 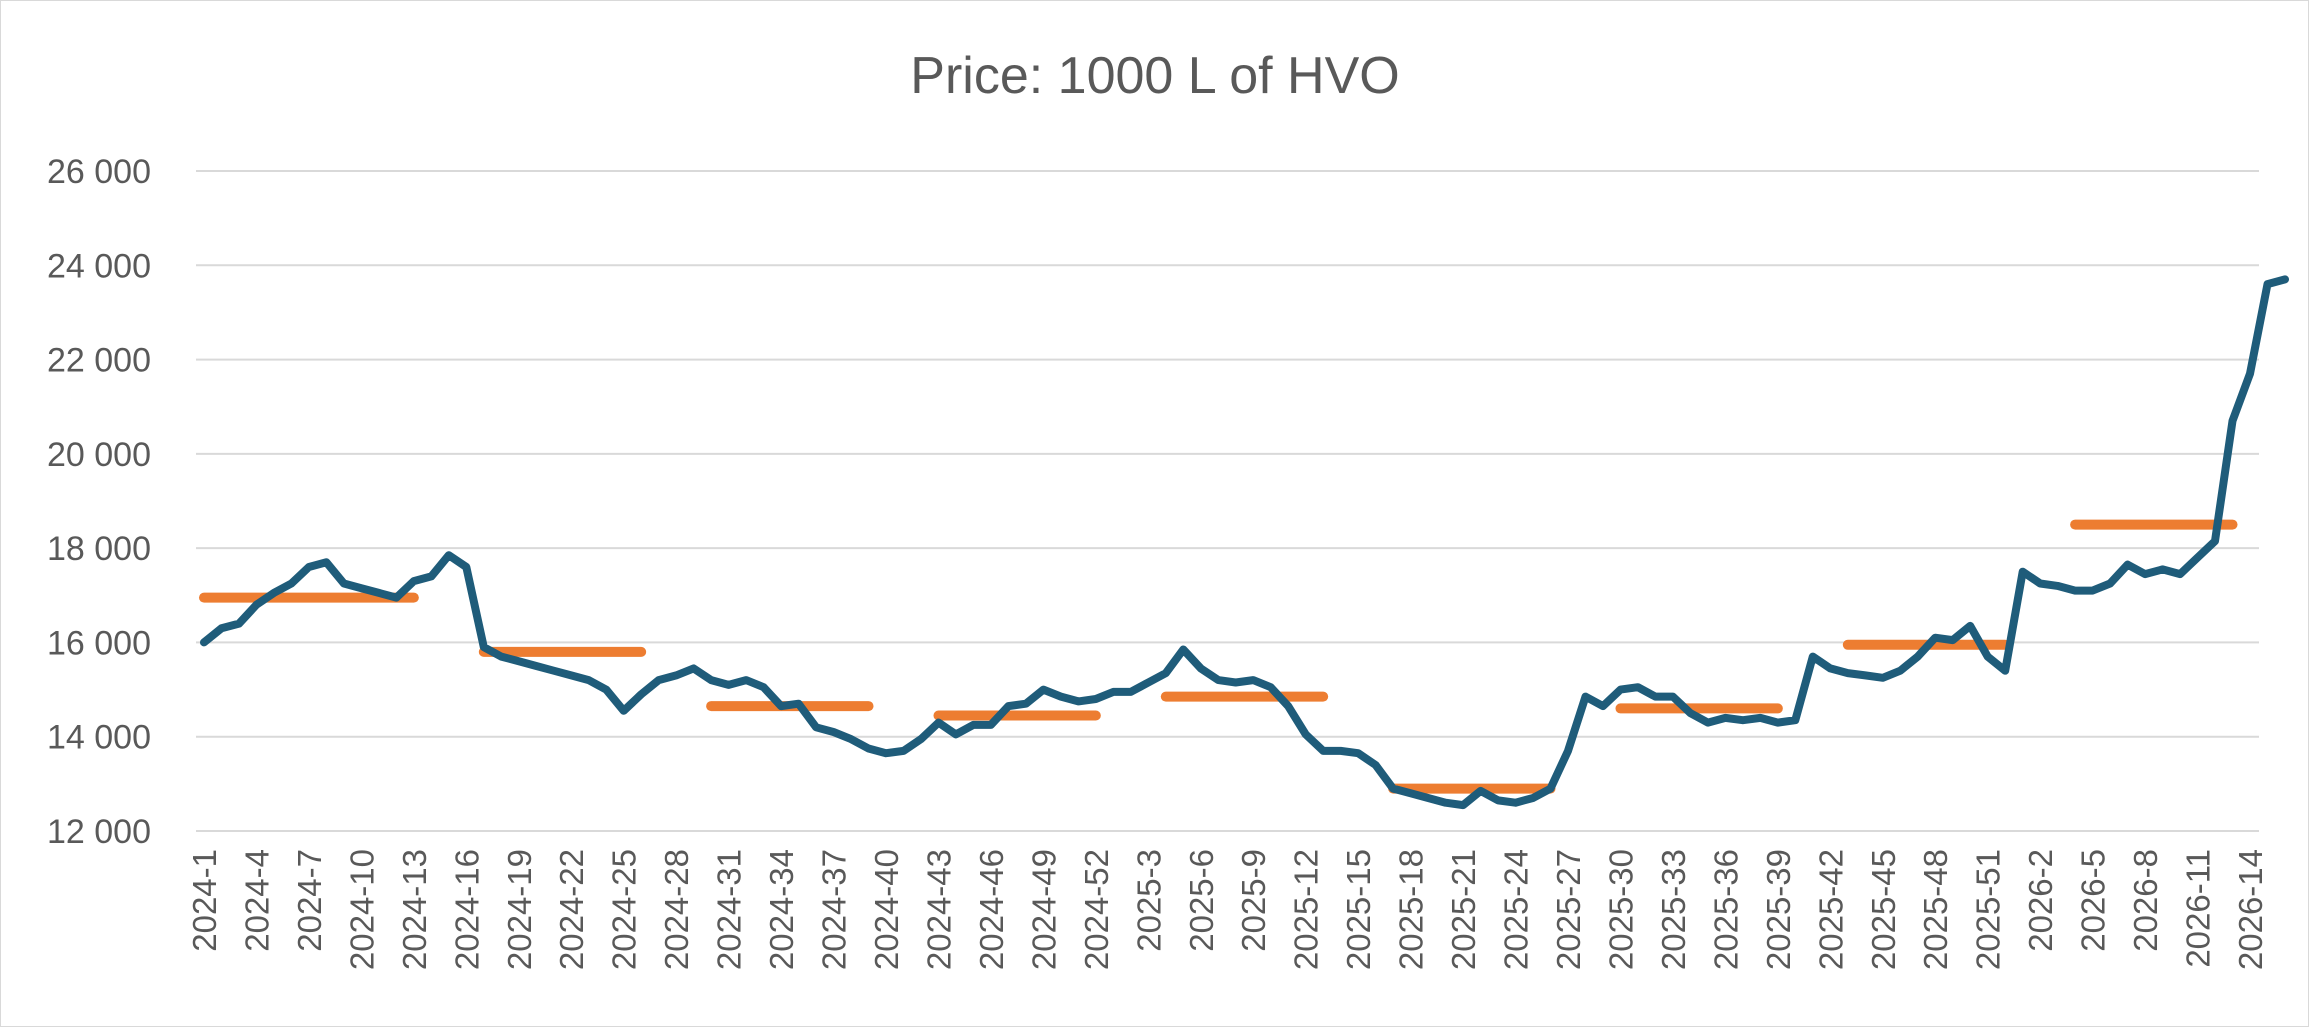 What do you see at coordinates (676, 909) in the screenshot?
I see `x-tick-label: 2024-28` at bounding box center [676, 909].